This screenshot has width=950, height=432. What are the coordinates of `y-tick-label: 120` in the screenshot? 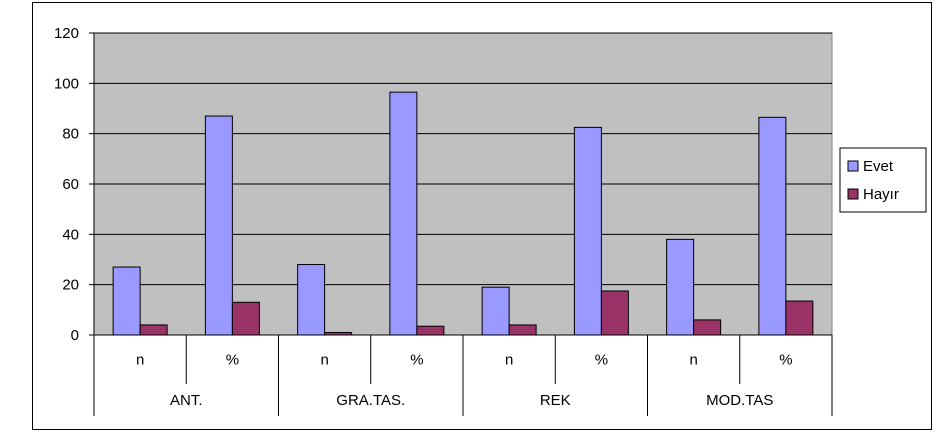 It's located at (66, 33).